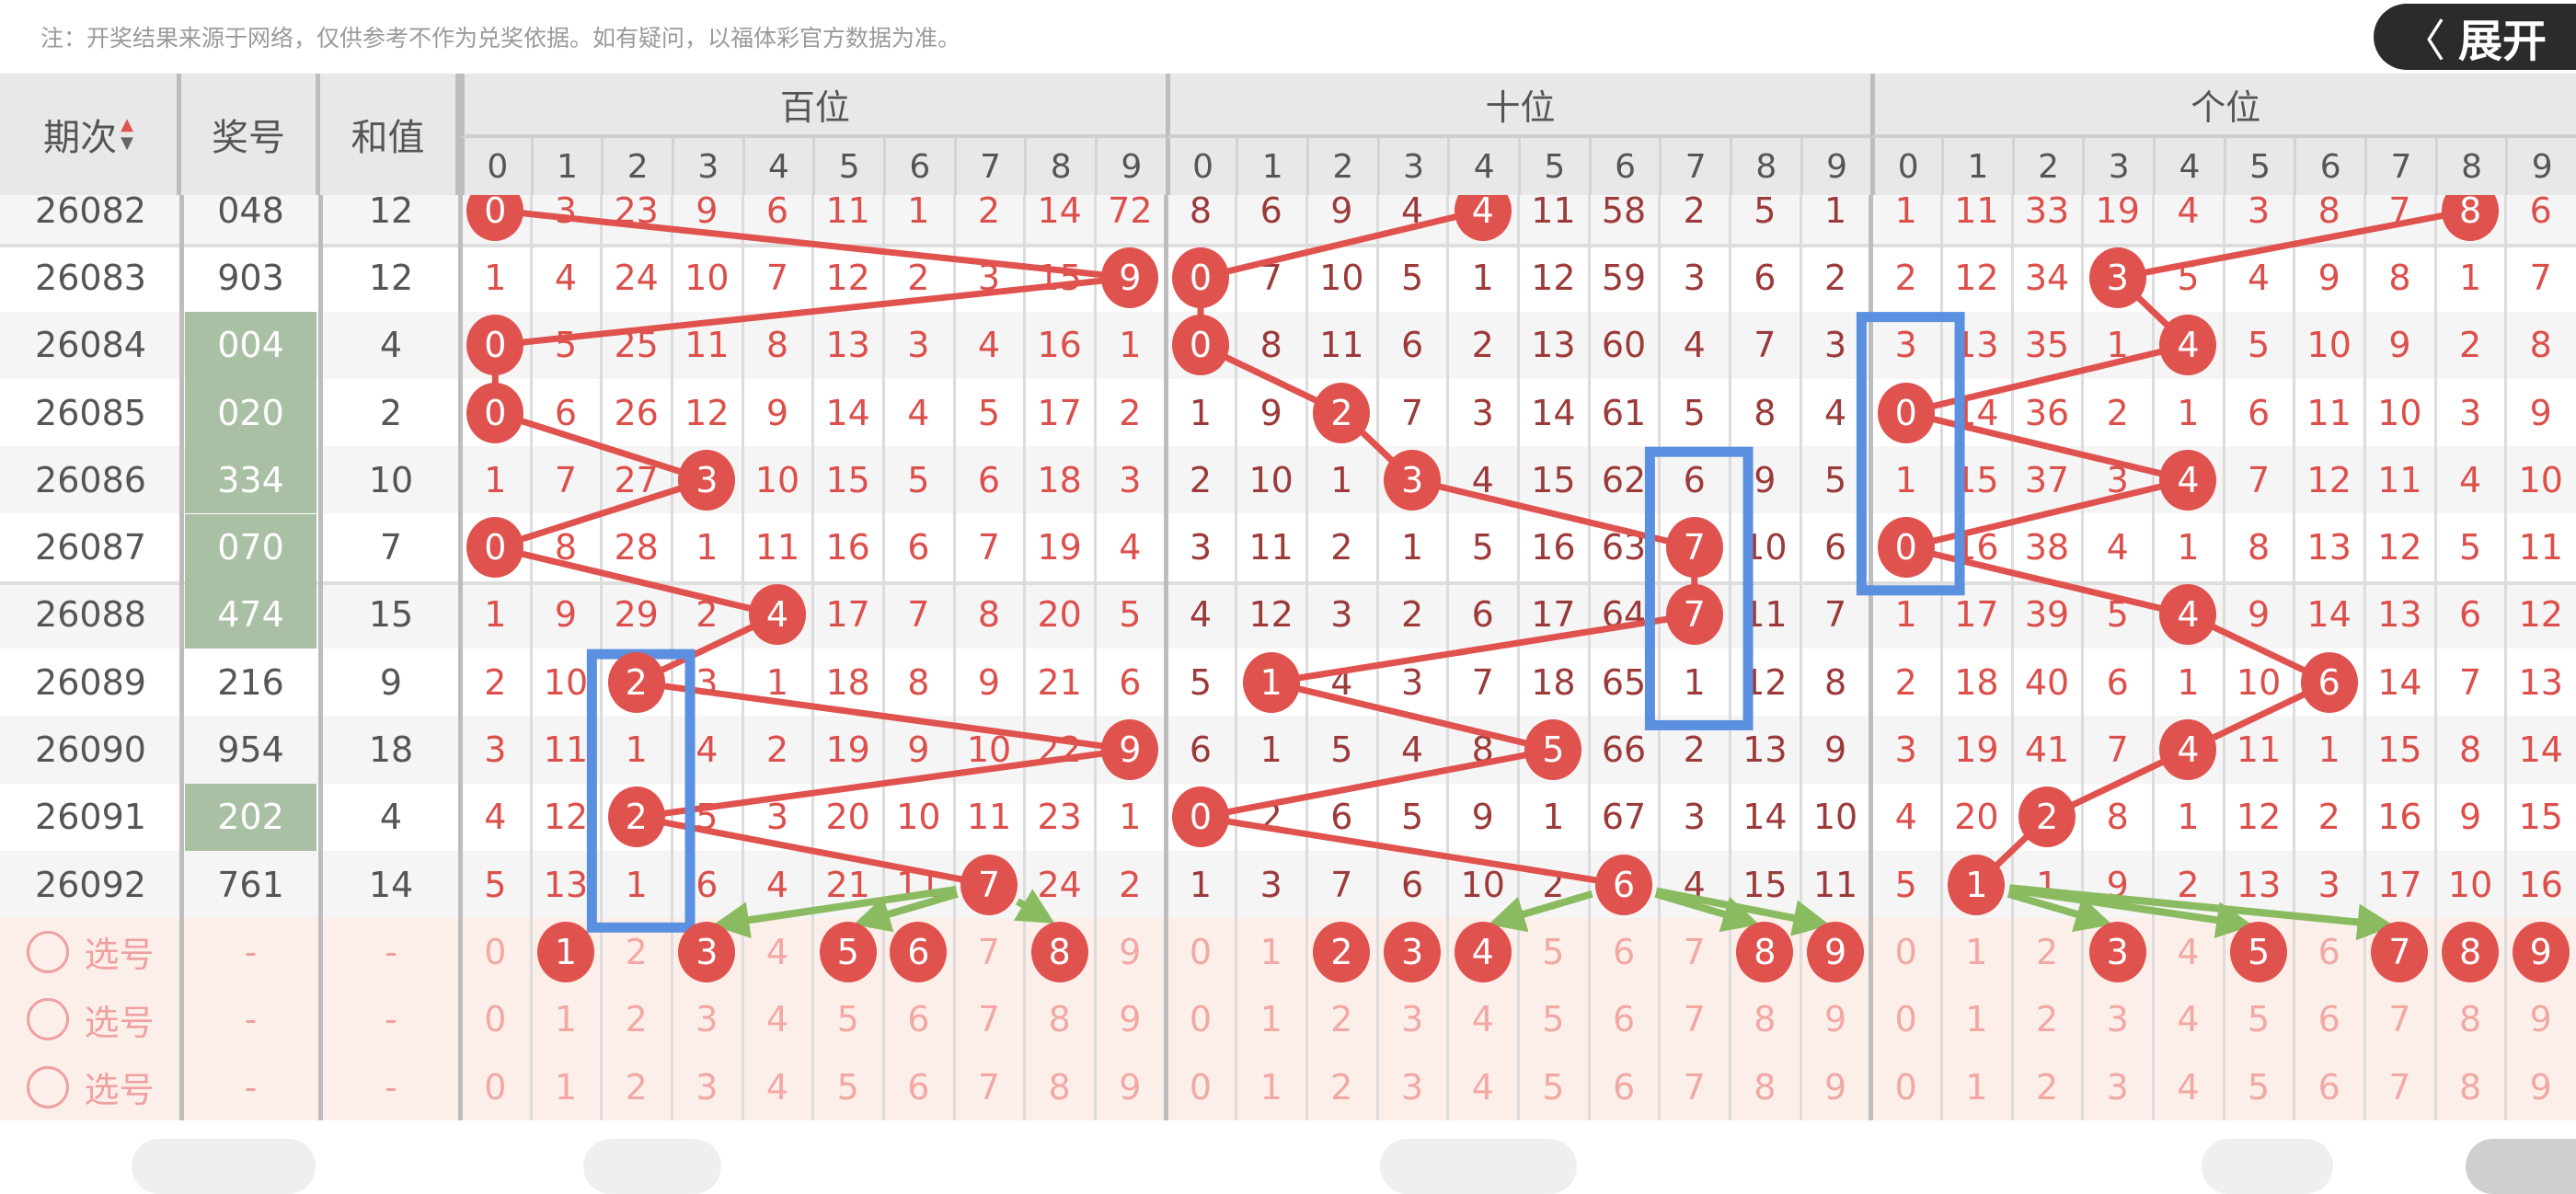  What do you see at coordinates (90, 135) in the screenshot?
I see `header-issue: 期次 ▲ ▼` at bounding box center [90, 135].